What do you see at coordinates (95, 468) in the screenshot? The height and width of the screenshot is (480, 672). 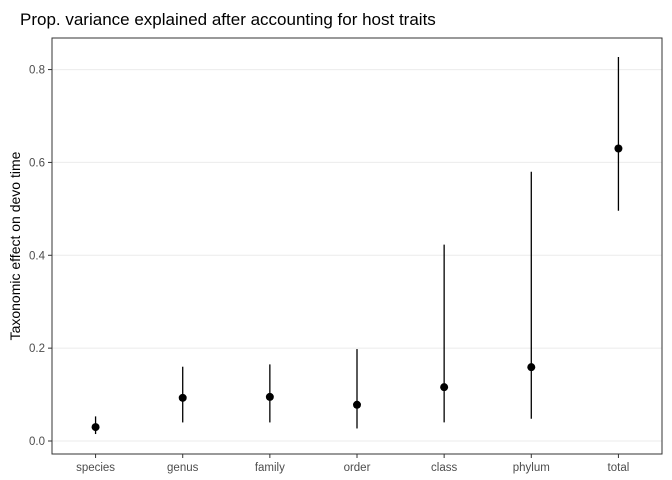 I see `x-tick-label: species` at bounding box center [95, 468].